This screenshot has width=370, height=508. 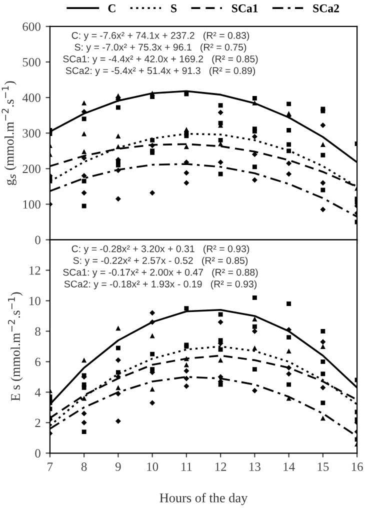 I want to click on x-tick-label: 9, so click(x=118, y=466).